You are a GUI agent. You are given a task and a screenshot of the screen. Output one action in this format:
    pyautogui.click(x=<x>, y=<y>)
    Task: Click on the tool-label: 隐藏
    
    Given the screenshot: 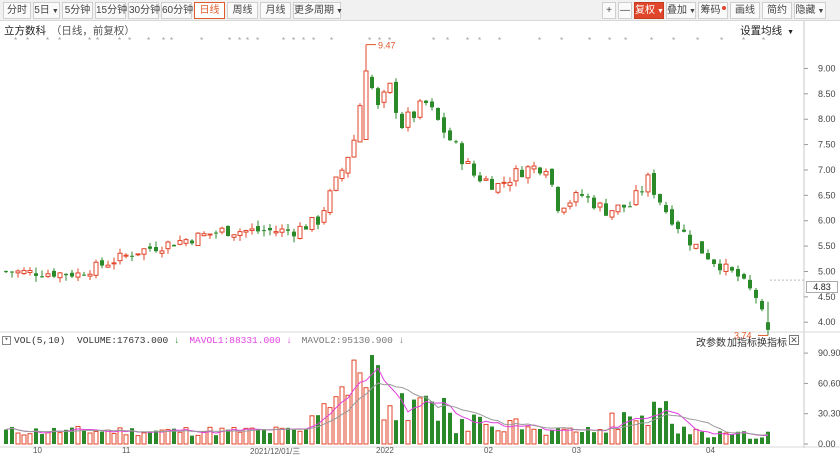 What is the action you would take?
    pyautogui.click(x=805, y=10)
    